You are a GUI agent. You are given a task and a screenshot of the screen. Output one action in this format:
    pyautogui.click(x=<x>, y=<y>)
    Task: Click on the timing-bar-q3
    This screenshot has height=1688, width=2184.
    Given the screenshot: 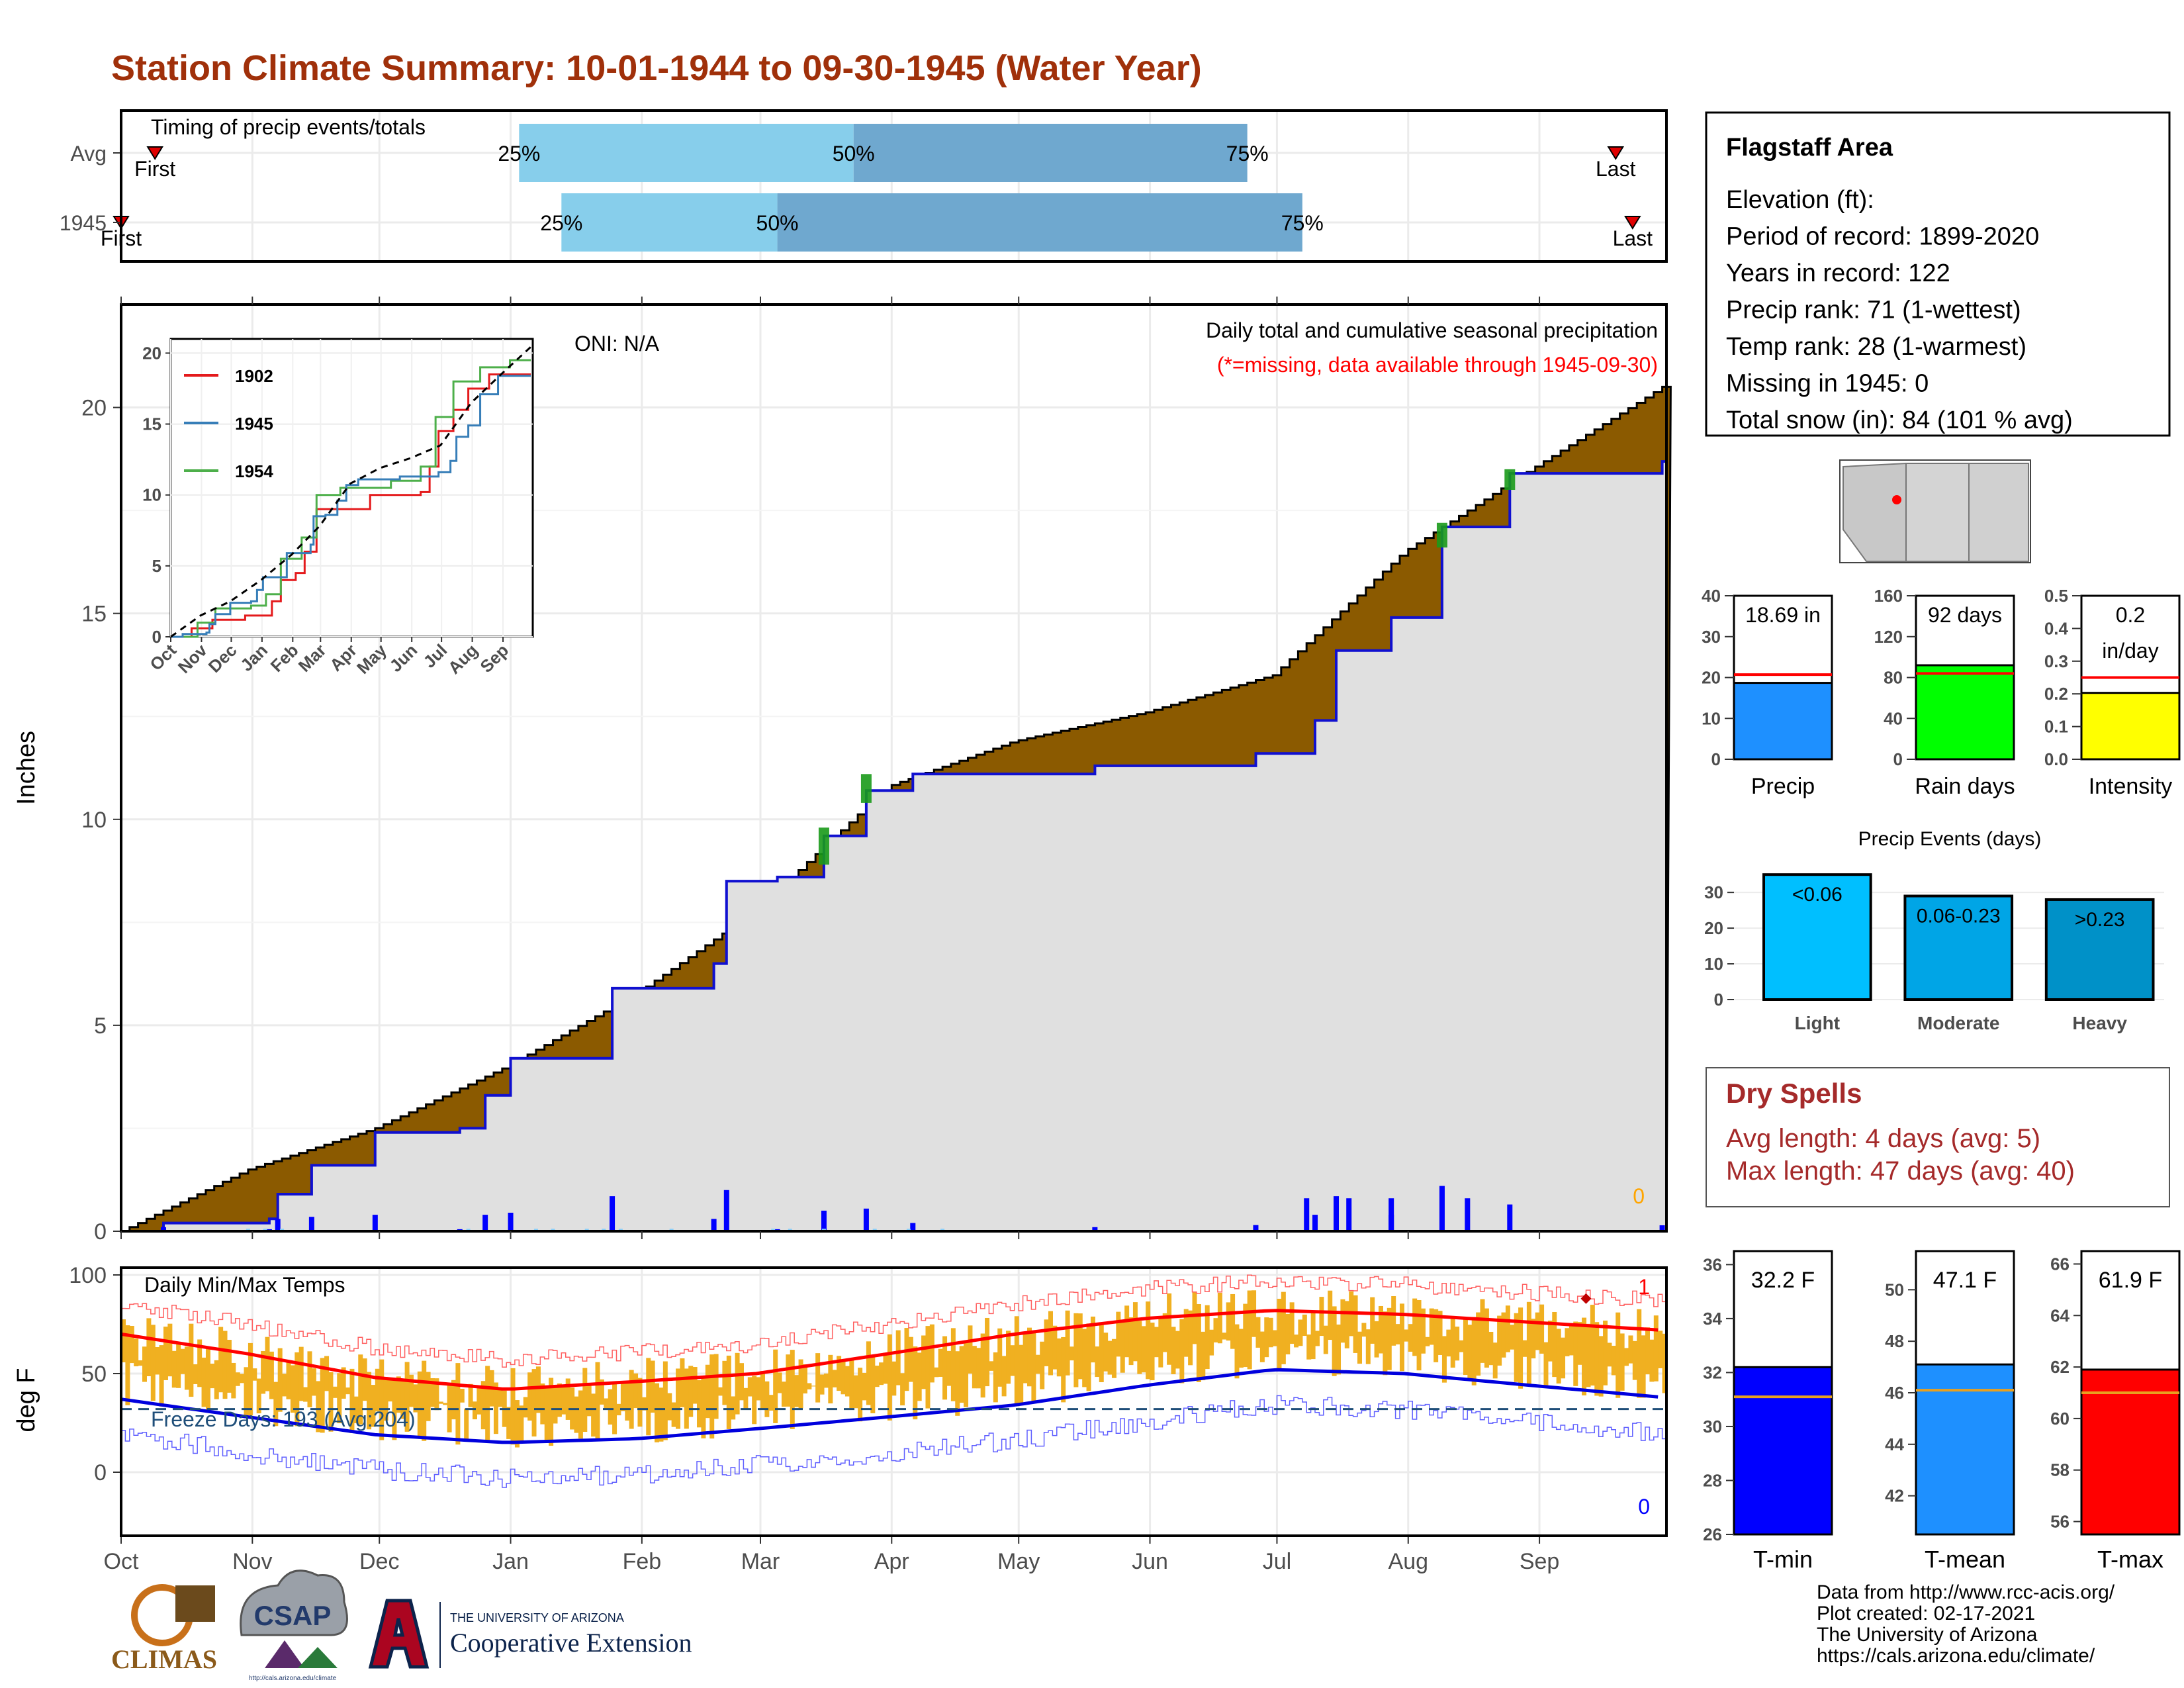 What is the action you would take?
    pyautogui.click(x=1050, y=153)
    